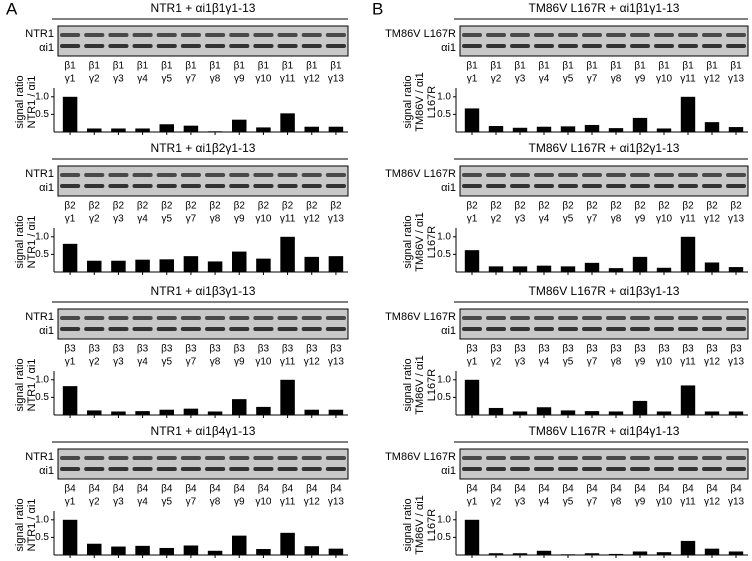  What do you see at coordinates (42, 519) in the screenshot?
I see `y-tick-label: 1.0` at bounding box center [42, 519].